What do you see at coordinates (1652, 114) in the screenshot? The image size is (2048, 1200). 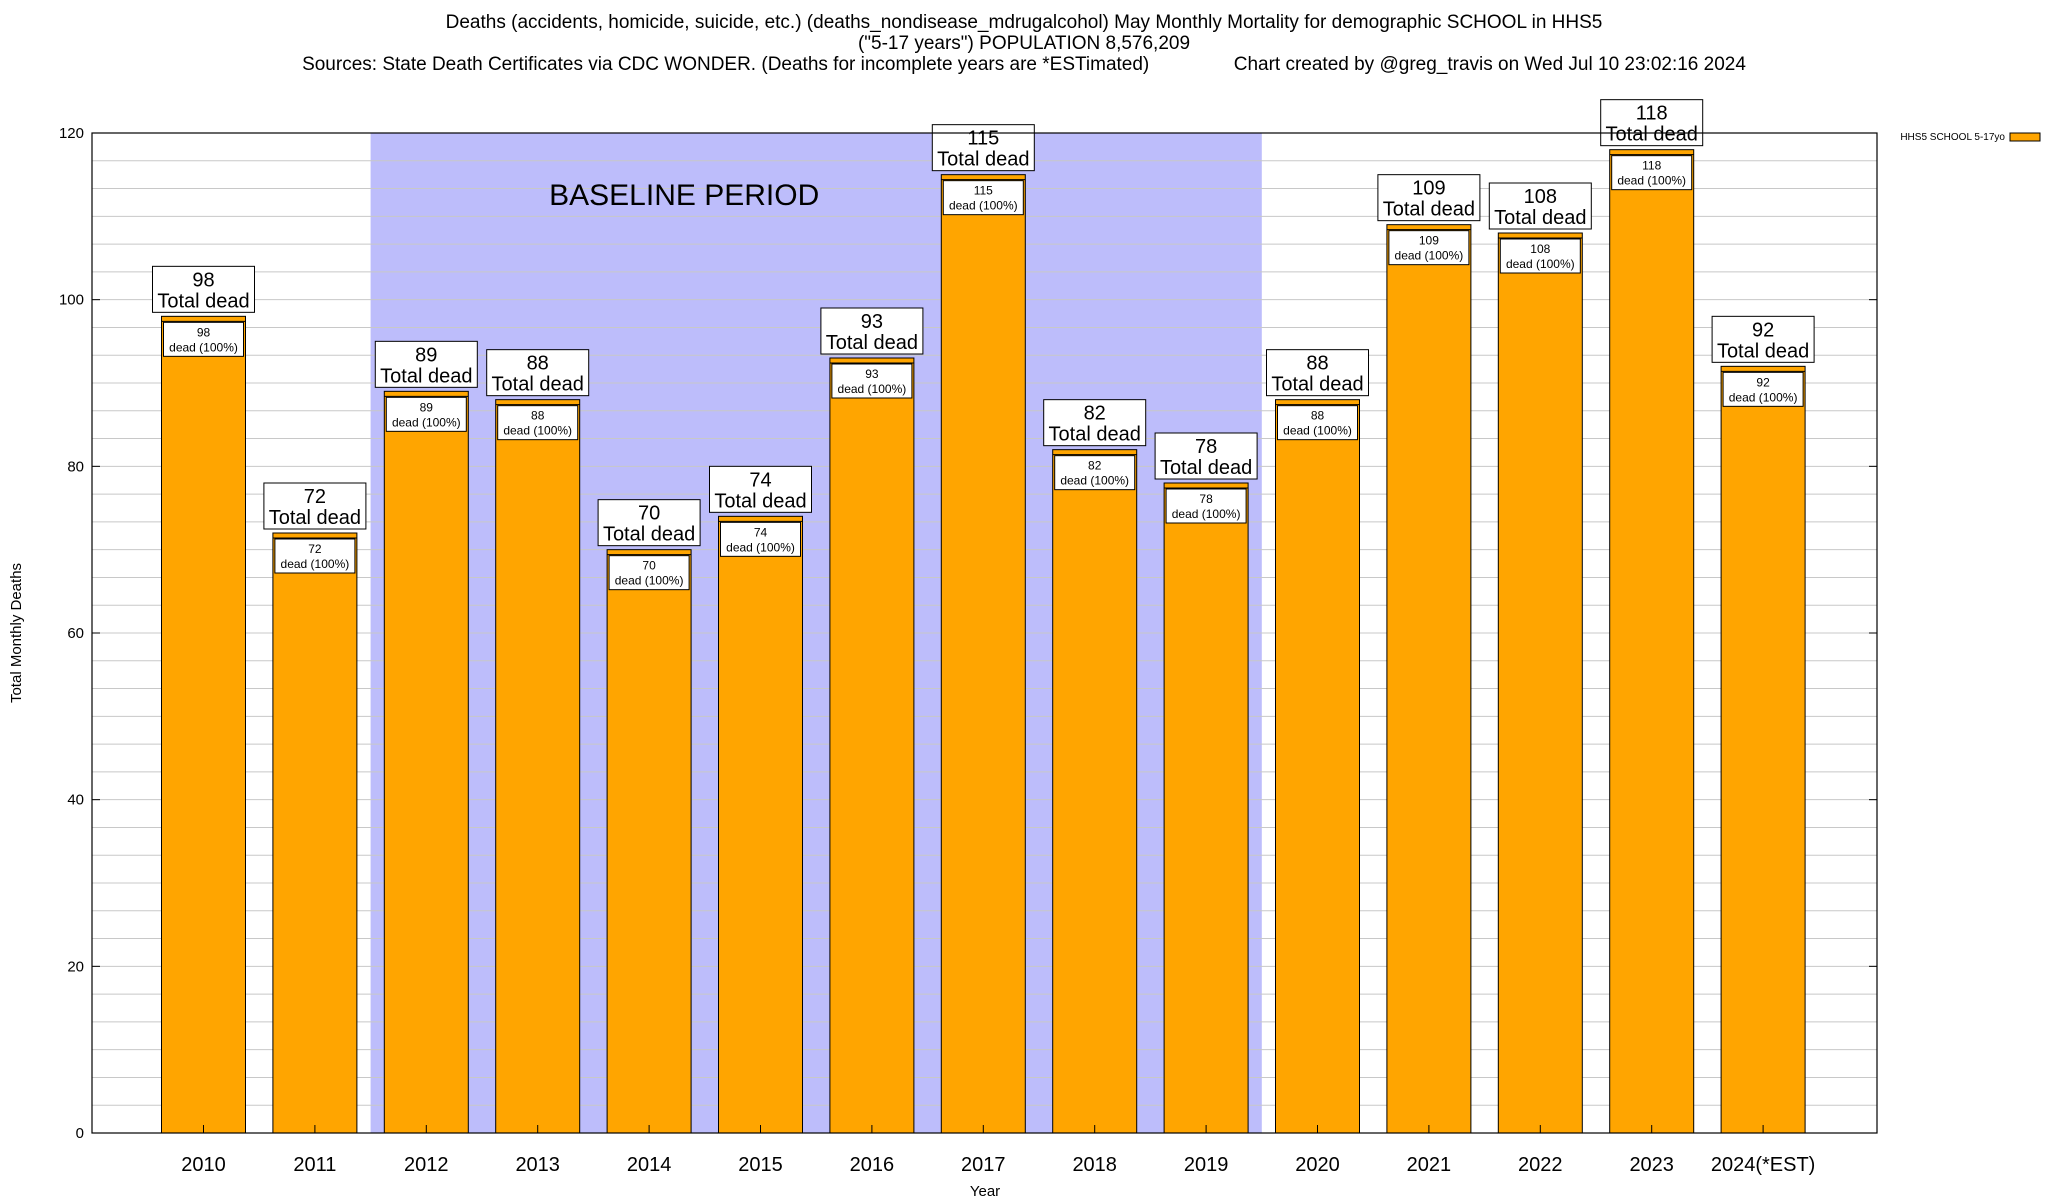 I see `total-label-value: 118` at bounding box center [1652, 114].